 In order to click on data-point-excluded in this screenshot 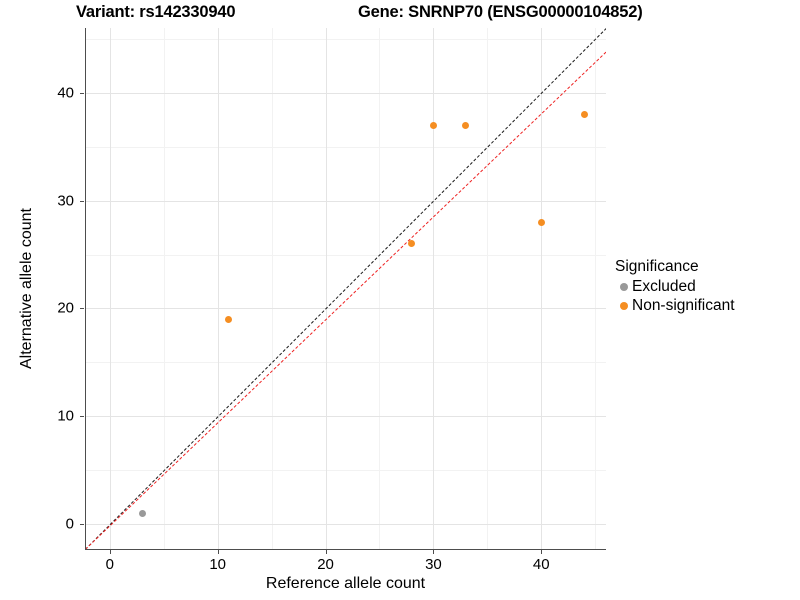, I will do `click(142, 513)`.